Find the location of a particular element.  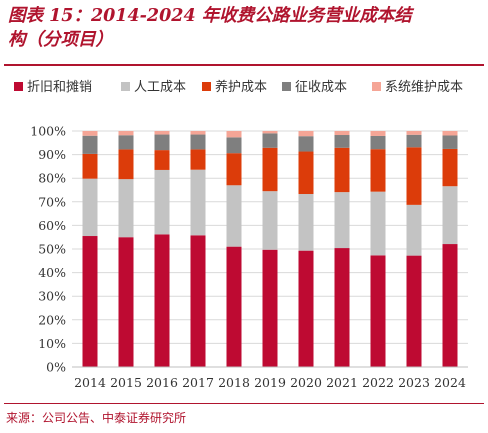

legend-label: 系统维护成本 is located at coordinates (424, 87).